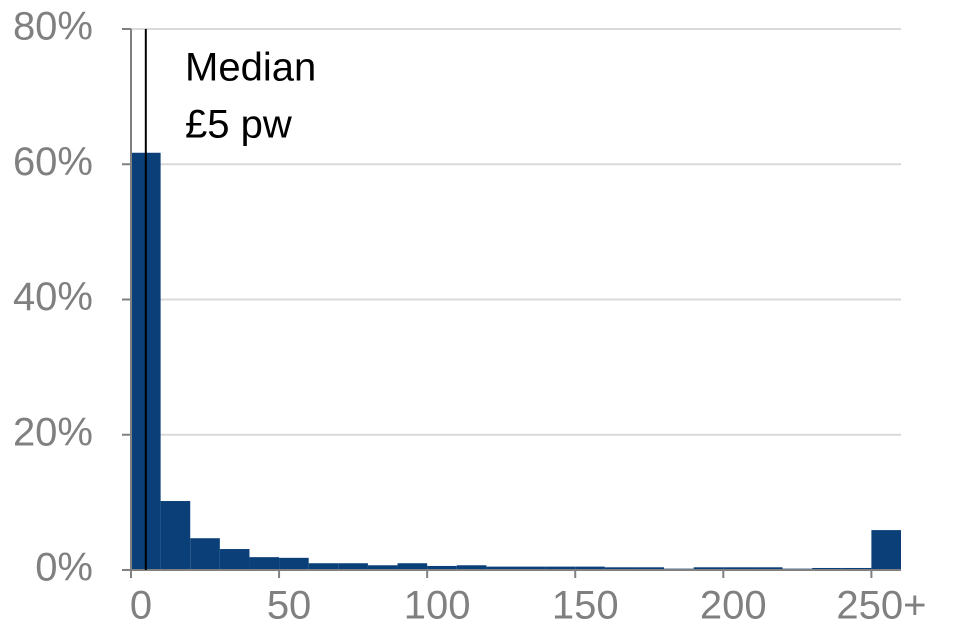  Describe the element at coordinates (53, 432) in the screenshot. I see `y-tick-label: 20%` at that location.